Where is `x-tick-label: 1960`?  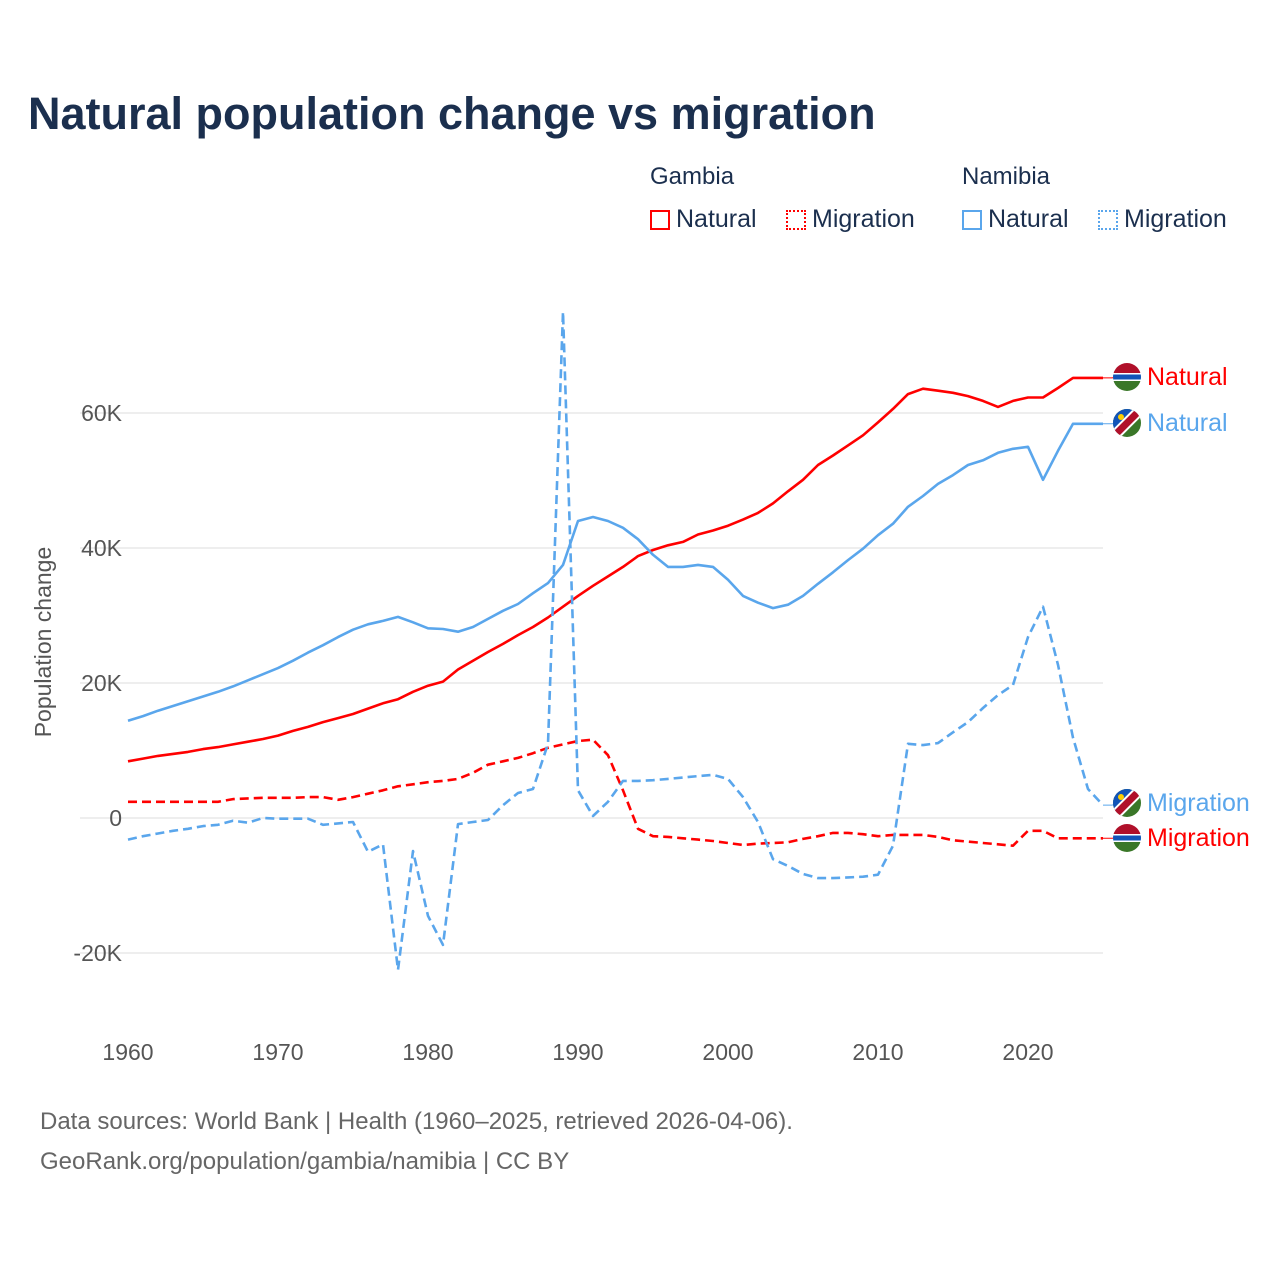
x-tick-label: 1960 is located at coordinates (127, 1052).